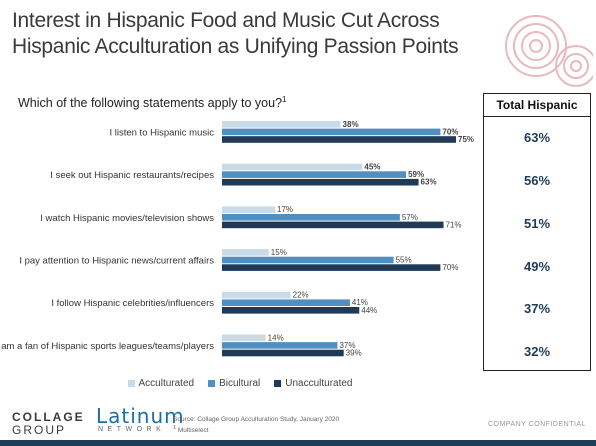  What do you see at coordinates (39, 430) in the screenshot?
I see `logo-line: GROUP` at bounding box center [39, 430].